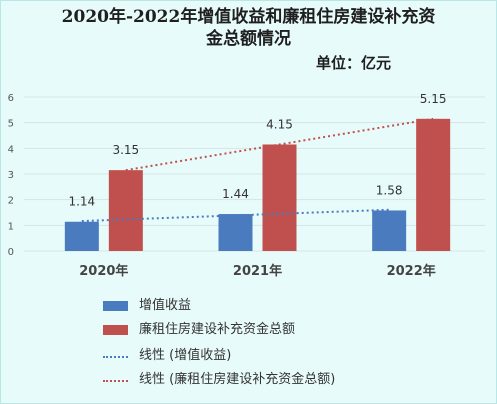 This screenshot has height=404, width=497. What do you see at coordinates (11, 124) in the screenshot?
I see `y-tick-label: 5` at bounding box center [11, 124].